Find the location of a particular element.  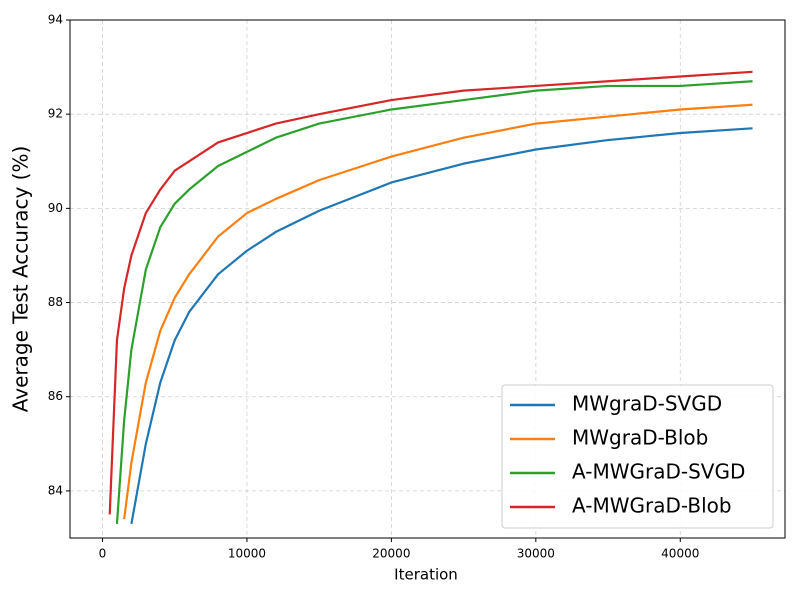

legend-label: MWgraD-Blob is located at coordinates (640, 438).